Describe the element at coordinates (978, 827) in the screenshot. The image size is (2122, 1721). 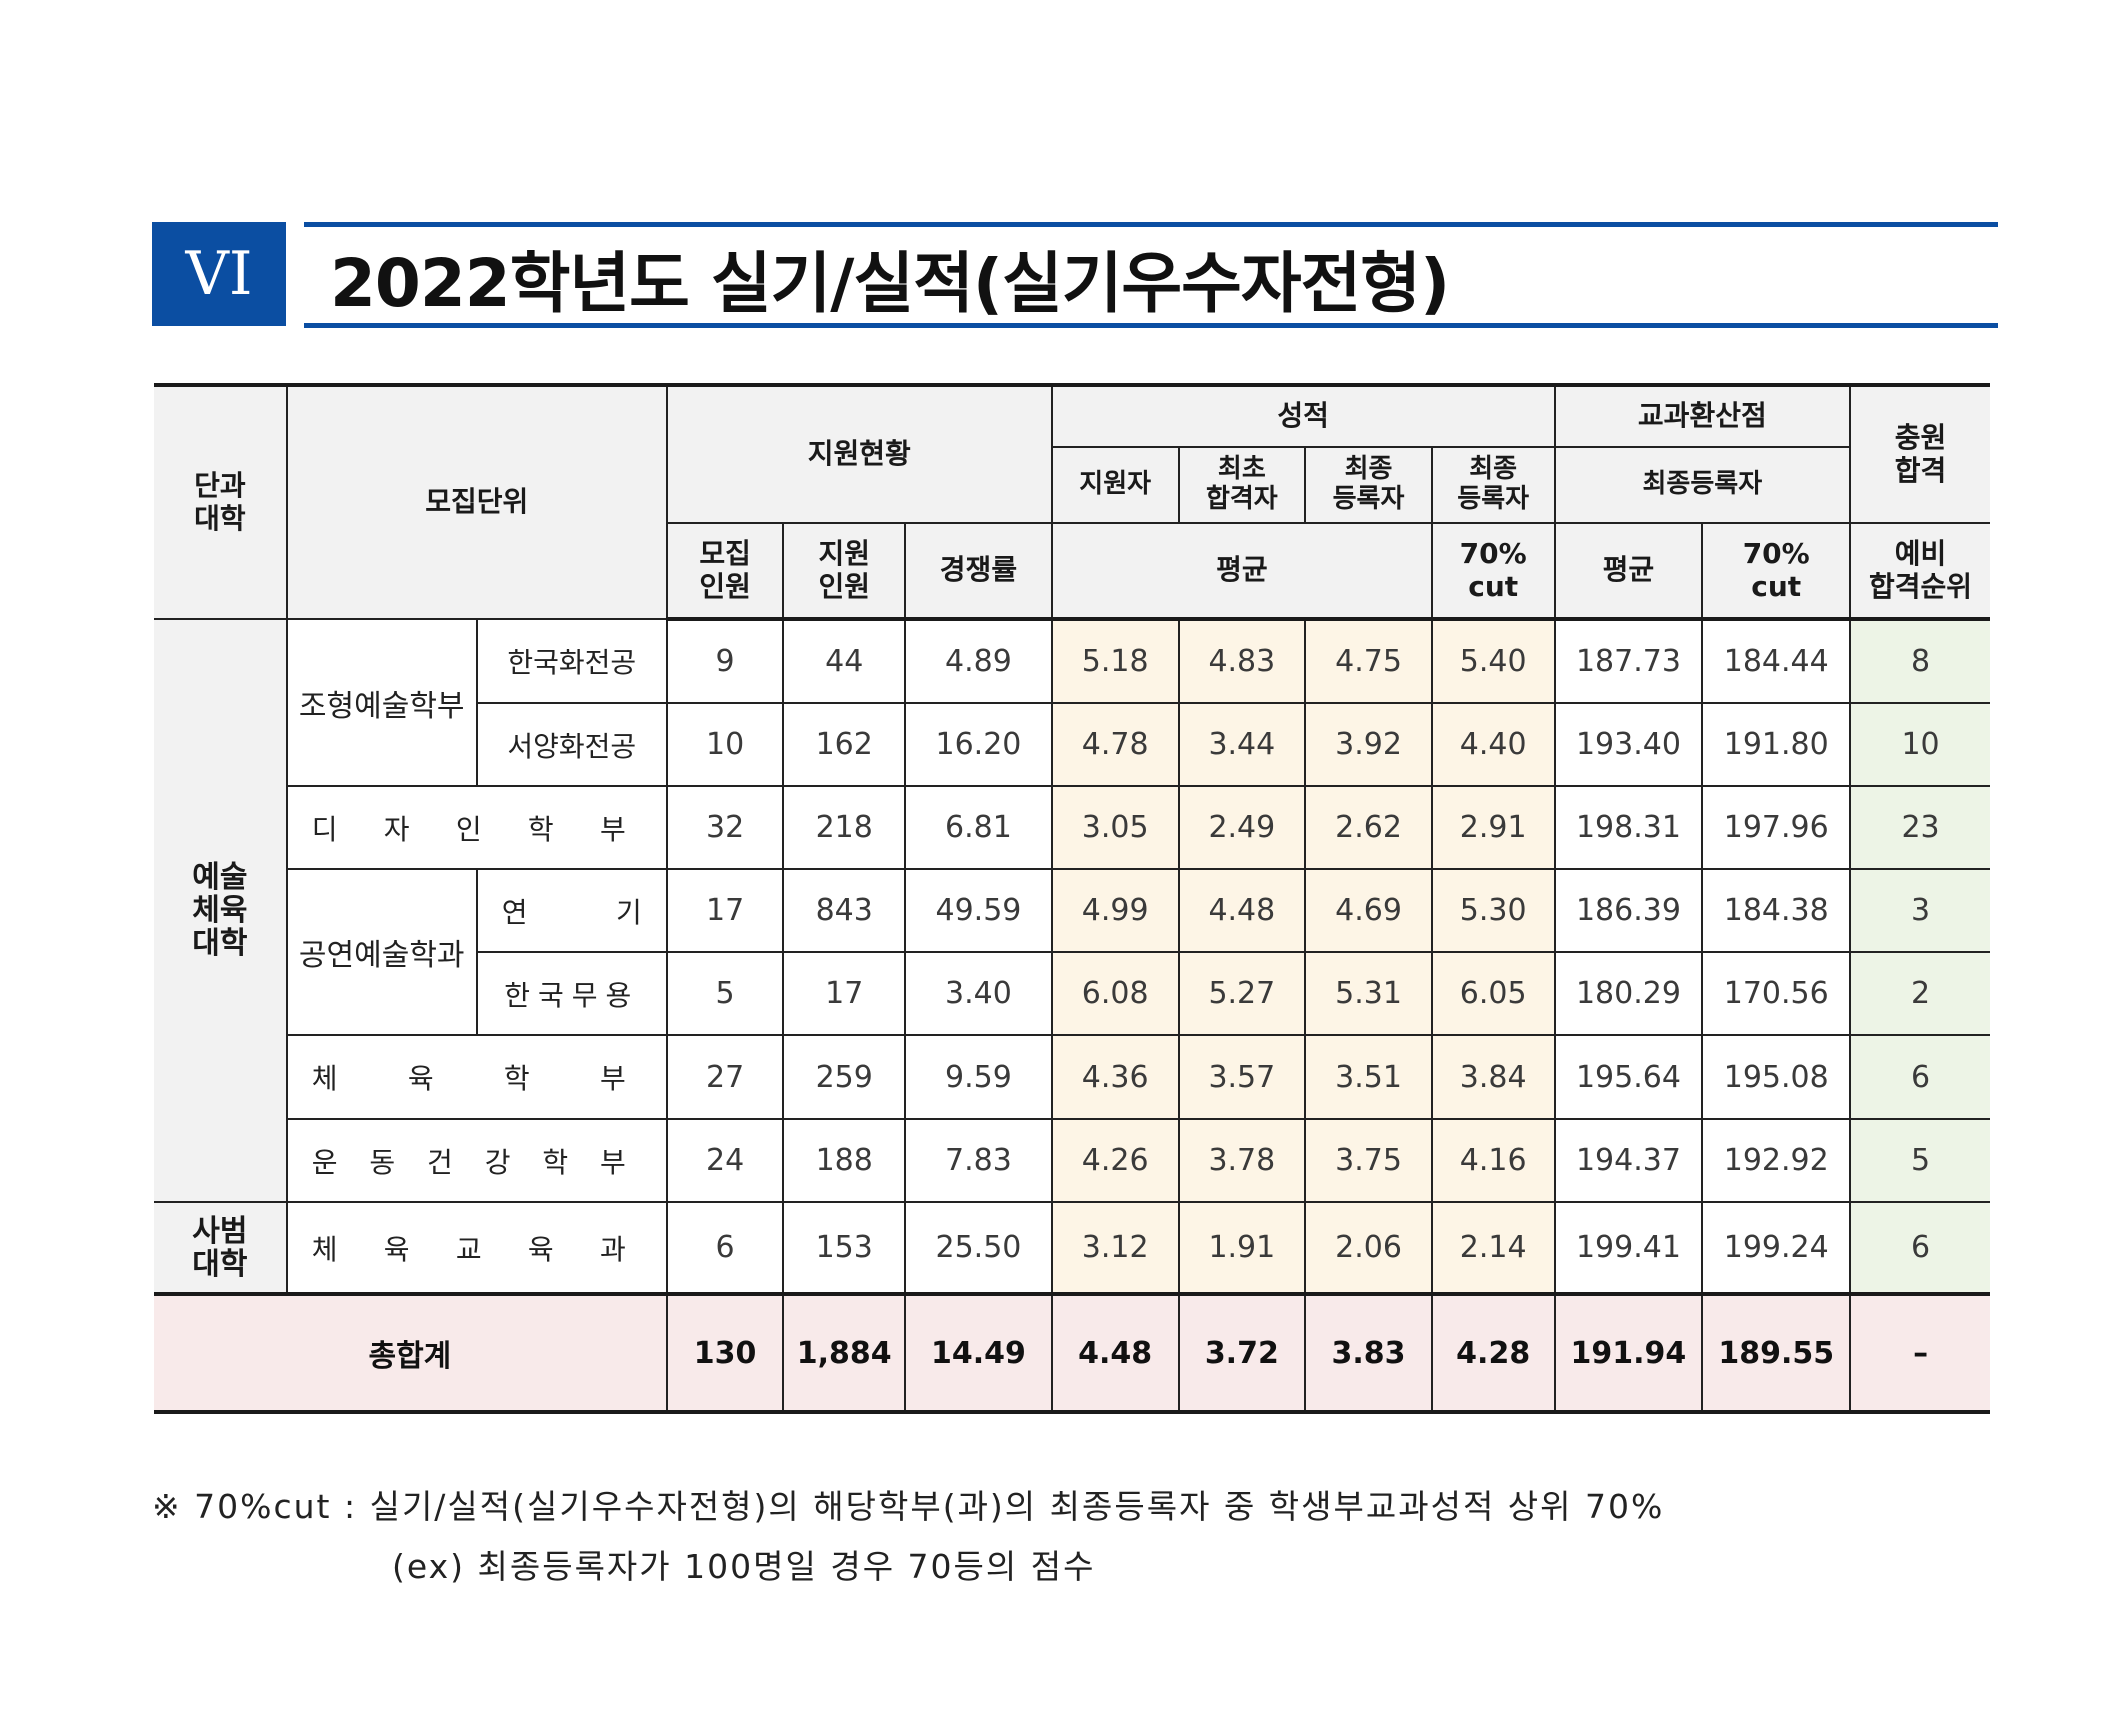
I see `ratio-cell: 6.81` at that location.